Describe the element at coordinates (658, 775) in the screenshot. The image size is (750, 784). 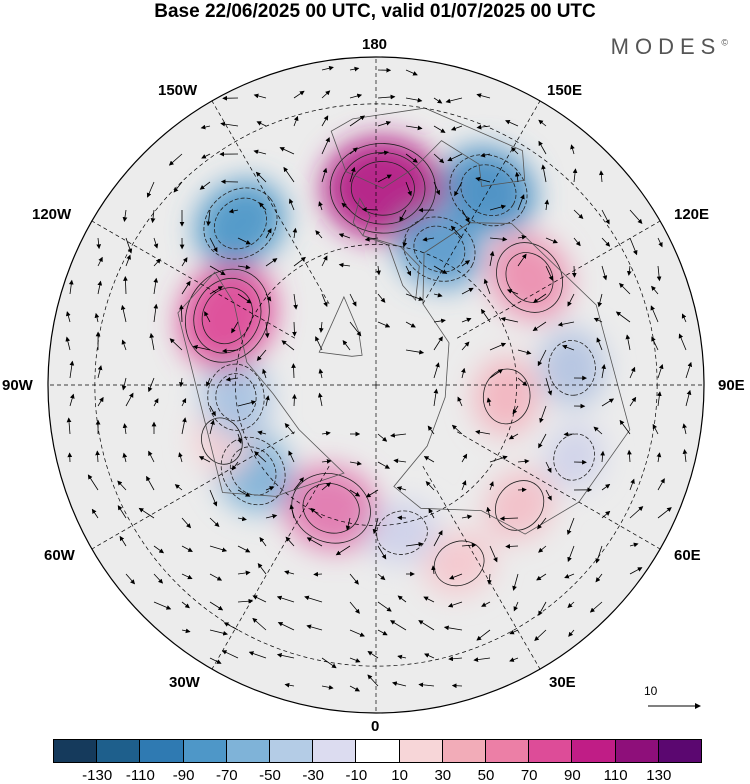
I see `colorbar-tick-label: 130` at that location.